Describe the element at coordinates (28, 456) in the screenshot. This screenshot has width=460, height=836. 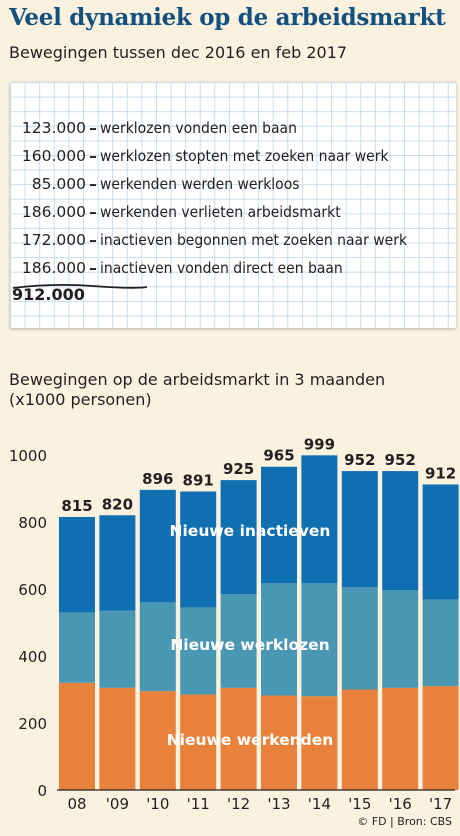
I see `y-tick-label: 1000` at that location.